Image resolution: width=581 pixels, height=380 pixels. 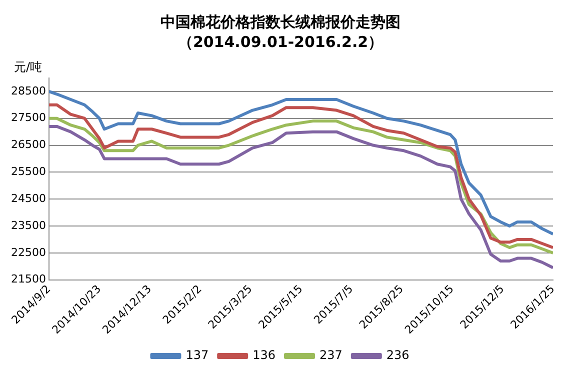 What do you see at coordinates (28, 171) in the screenshot?
I see `y-tick-label: 25500` at bounding box center [28, 171].